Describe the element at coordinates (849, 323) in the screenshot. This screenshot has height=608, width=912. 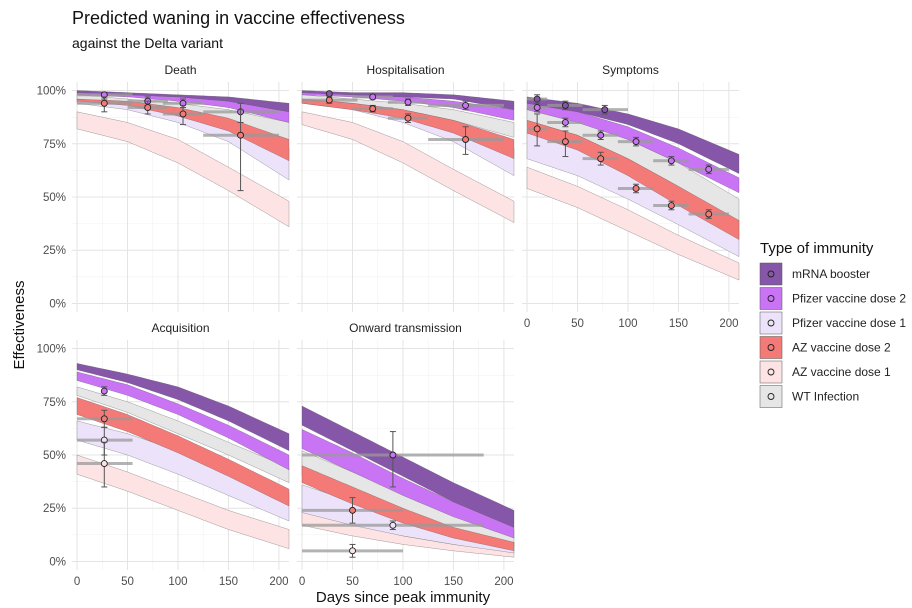
I see `legend-label: Pfizer vaccine dose 1` at that location.